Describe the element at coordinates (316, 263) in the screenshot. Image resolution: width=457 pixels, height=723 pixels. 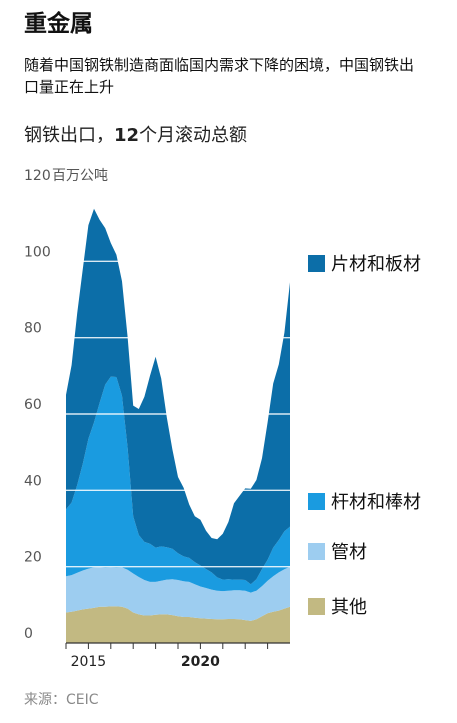
I see `legend-swatch-flat` at that location.